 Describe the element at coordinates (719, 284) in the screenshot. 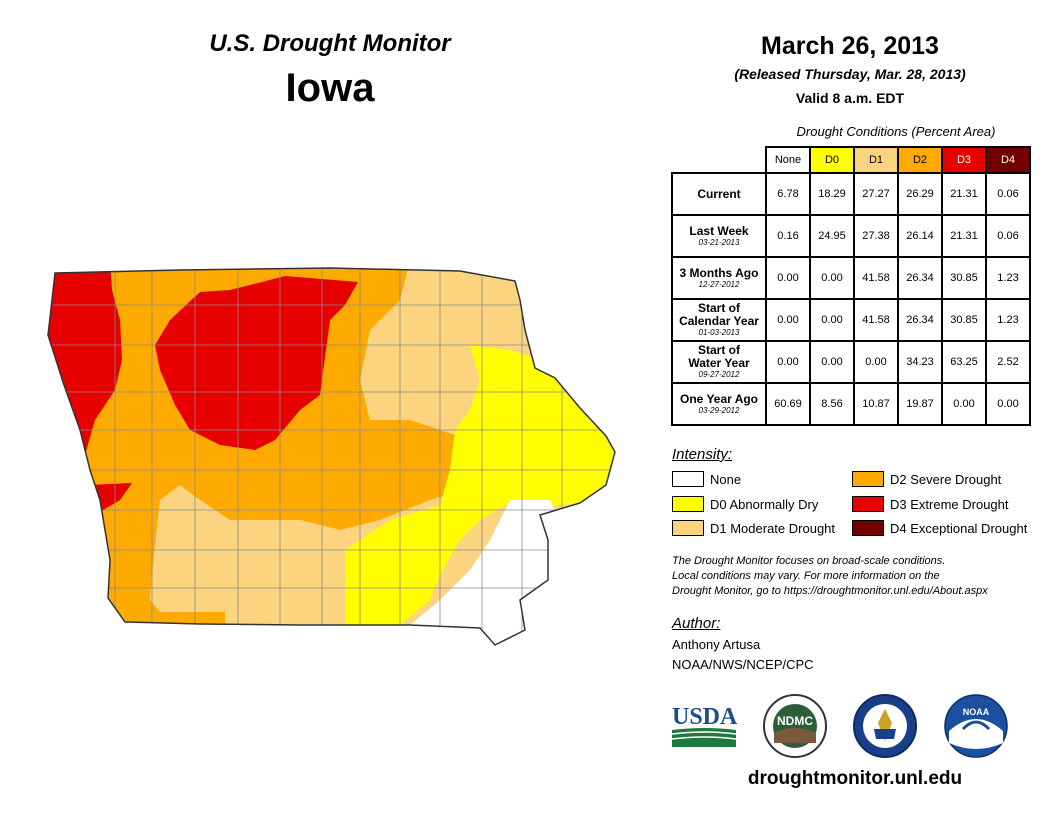

I see `row-label-date: 12-27-2012` at that location.